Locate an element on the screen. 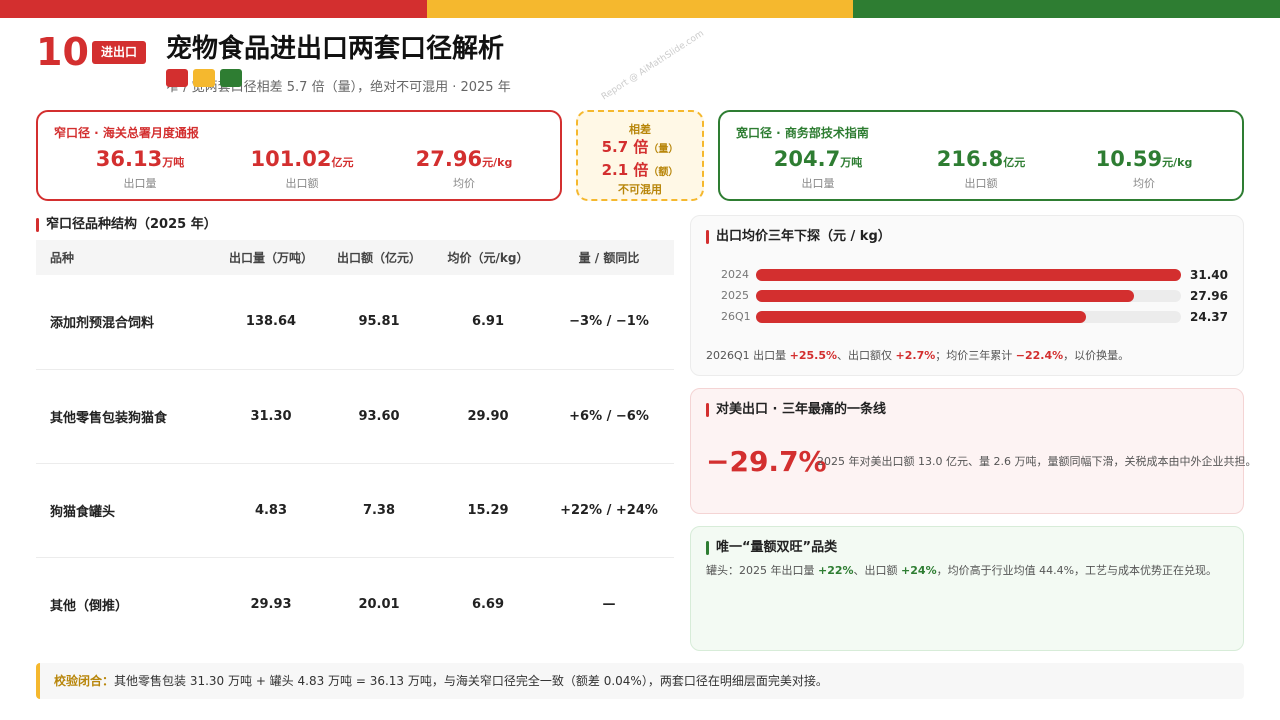 The width and height of the screenshot is (1280, 720). cell-volume: 4.83 is located at coordinates (271, 510).